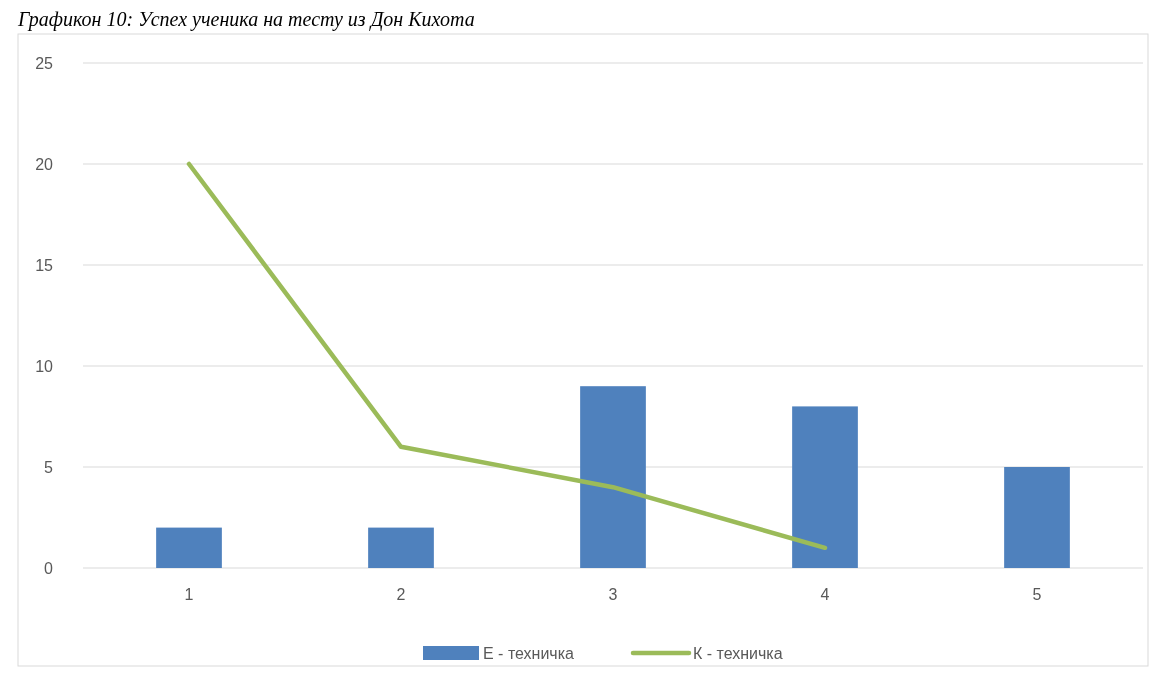 Image resolution: width=1150 pixels, height=677 pixels. What do you see at coordinates (825, 594) in the screenshot?
I see `x-tick-label: 4` at bounding box center [825, 594].